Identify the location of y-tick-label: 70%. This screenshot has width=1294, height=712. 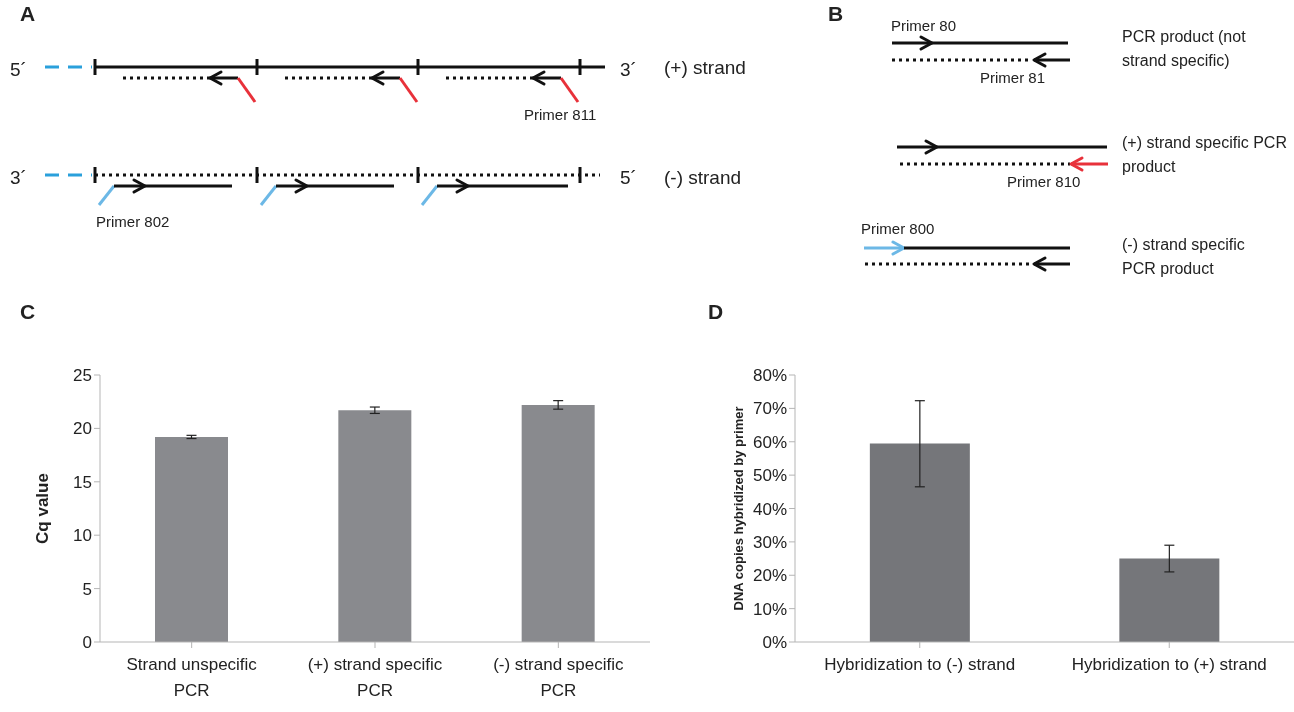
(769, 409).